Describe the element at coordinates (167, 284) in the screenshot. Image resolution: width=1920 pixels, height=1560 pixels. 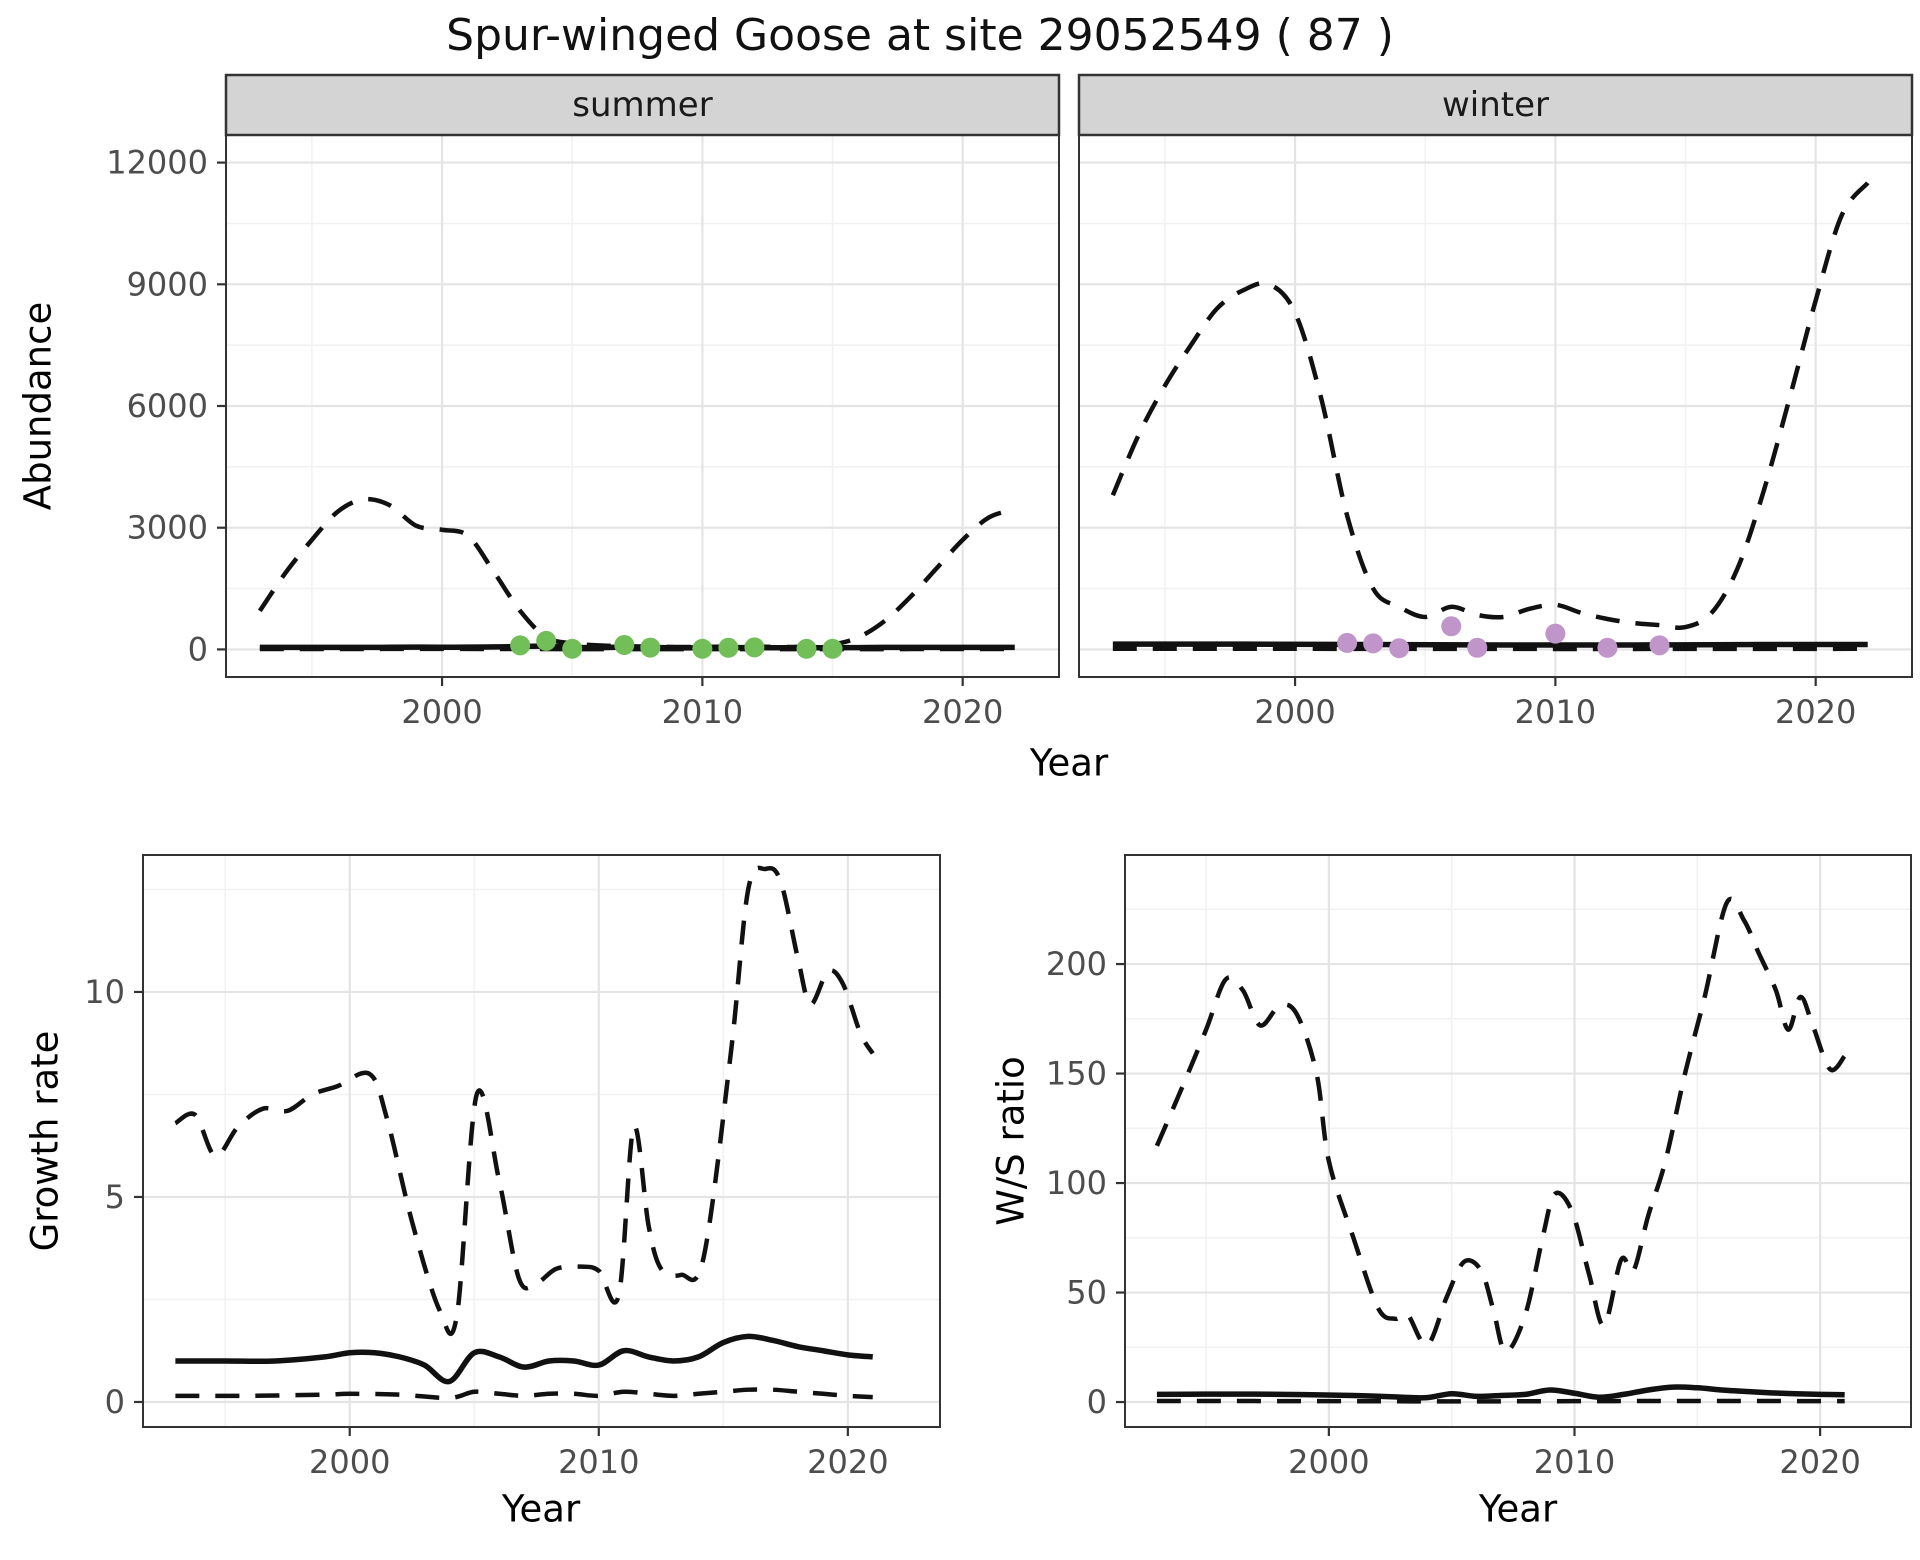
I see `y-tick-label: 9000` at that location.